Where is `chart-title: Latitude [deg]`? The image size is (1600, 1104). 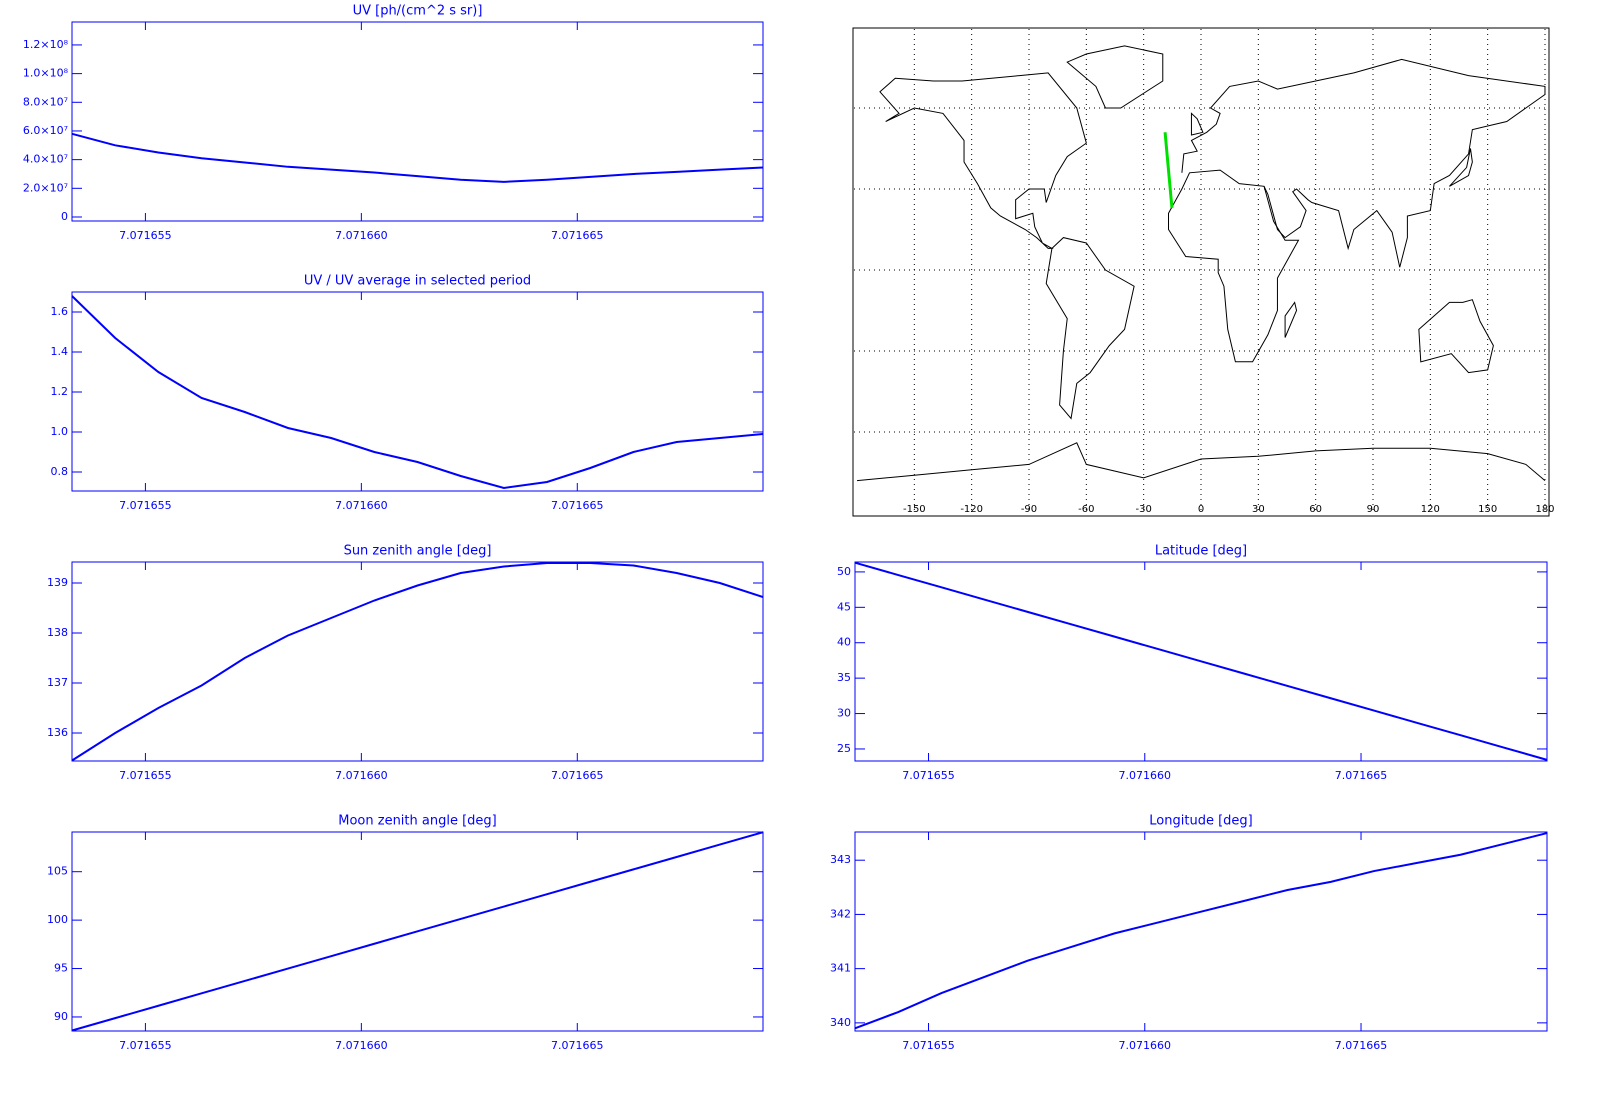
chart-title: Latitude [deg] is located at coordinates (1201, 551).